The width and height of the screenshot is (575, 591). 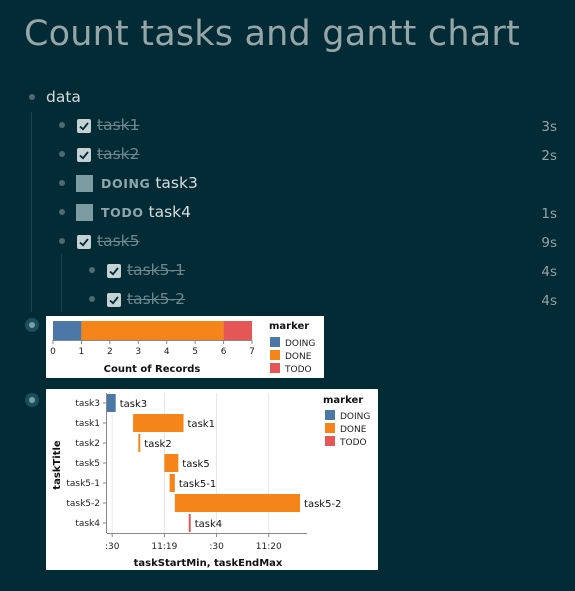 I want to click on task1-time: 3s, so click(x=549, y=127).